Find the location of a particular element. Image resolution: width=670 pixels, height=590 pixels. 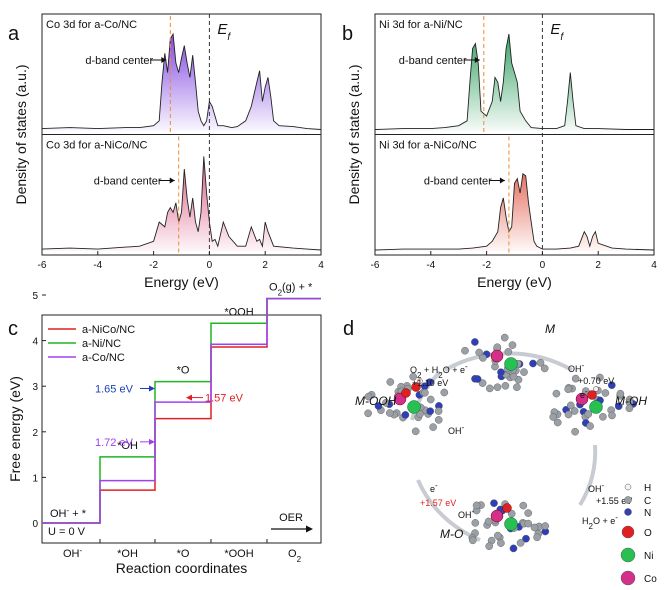

step-value-4: +1.10 eV is located at coordinates (430, 383).